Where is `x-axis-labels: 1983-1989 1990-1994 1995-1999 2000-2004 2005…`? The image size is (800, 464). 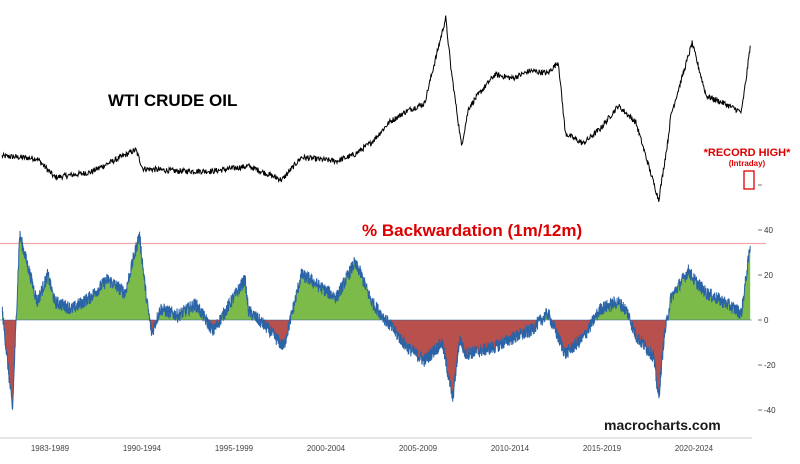
x-axis-labels: 1983-1989 1990-1994 1995-1999 2000-2004 2005… is located at coordinates (376, 445).